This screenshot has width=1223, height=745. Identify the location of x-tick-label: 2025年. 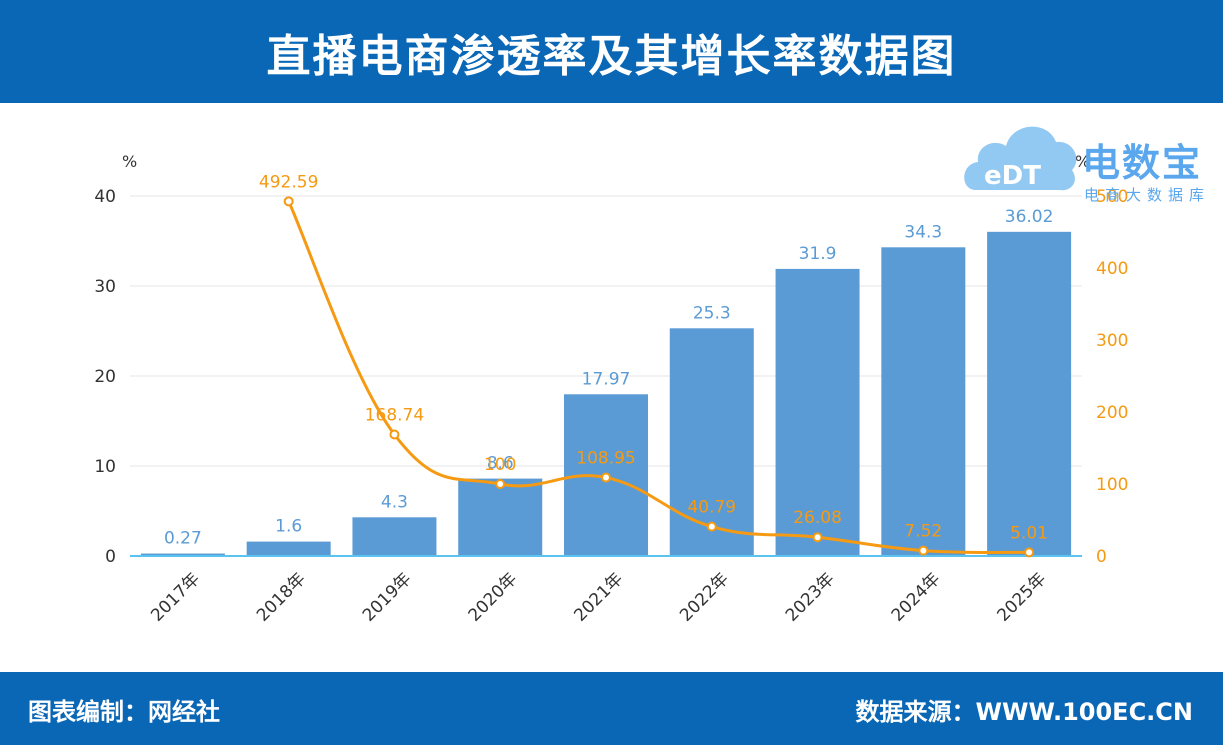
(1022, 597).